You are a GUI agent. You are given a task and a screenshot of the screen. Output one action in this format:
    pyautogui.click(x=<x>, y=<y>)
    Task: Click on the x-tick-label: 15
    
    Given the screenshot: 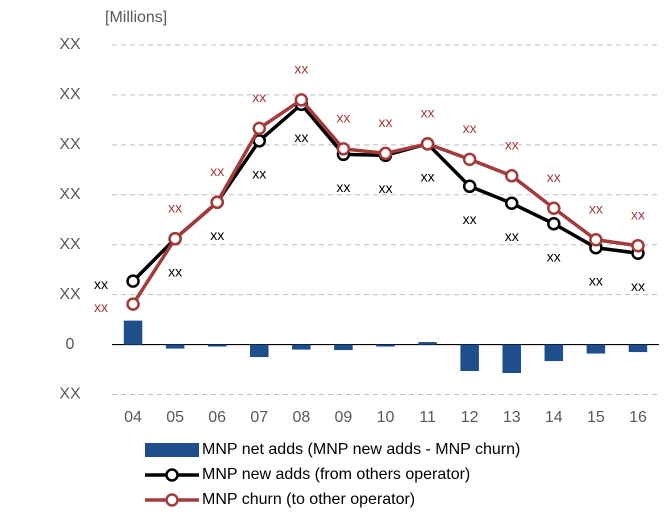 What is the action you would take?
    pyautogui.click(x=596, y=417)
    